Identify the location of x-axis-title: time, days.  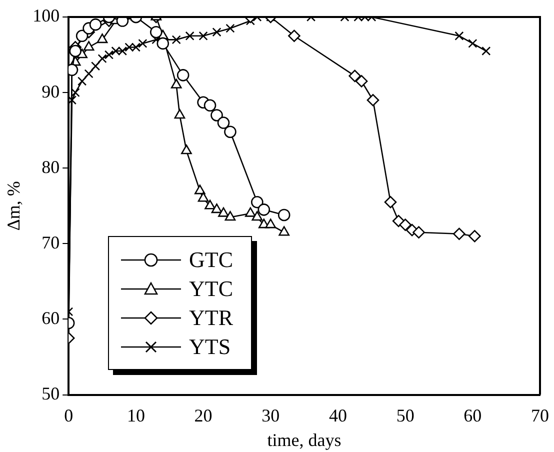
(304, 440).